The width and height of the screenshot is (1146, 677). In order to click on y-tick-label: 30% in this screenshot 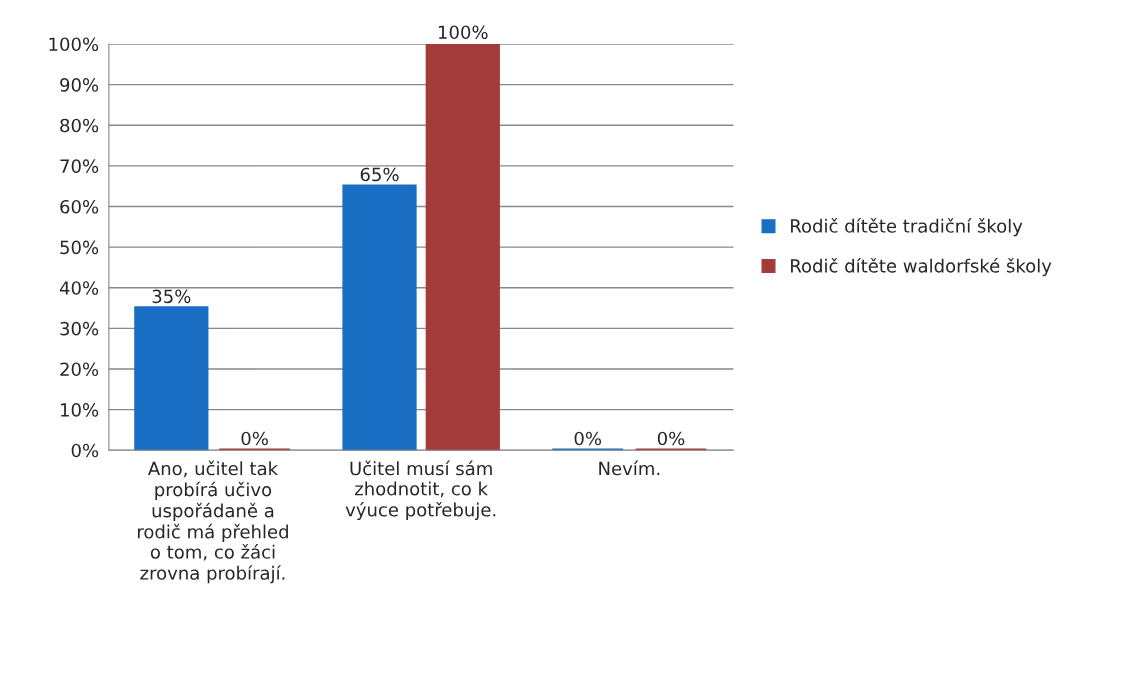, I will do `click(79, 328)`.